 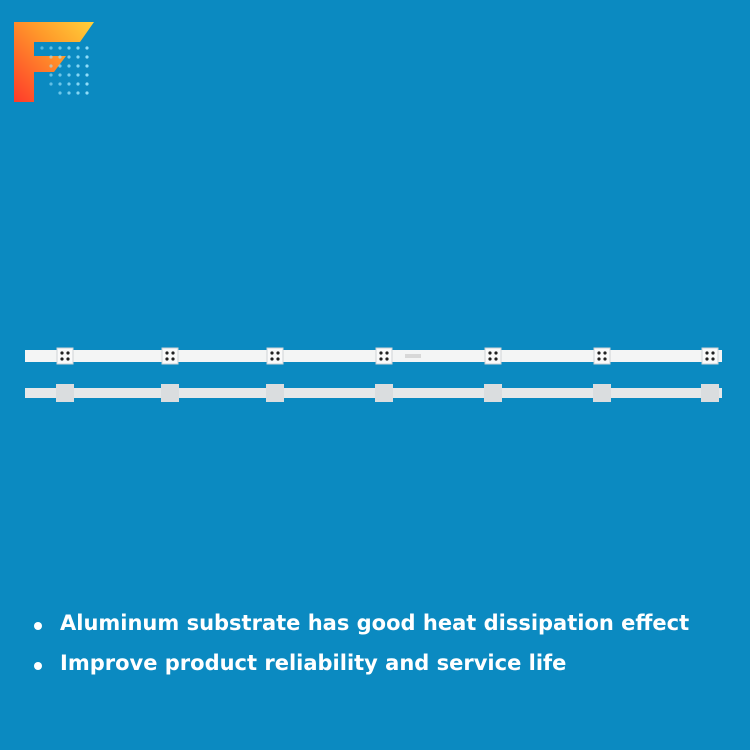 I want to click on logo, so click(x=54, y=62).